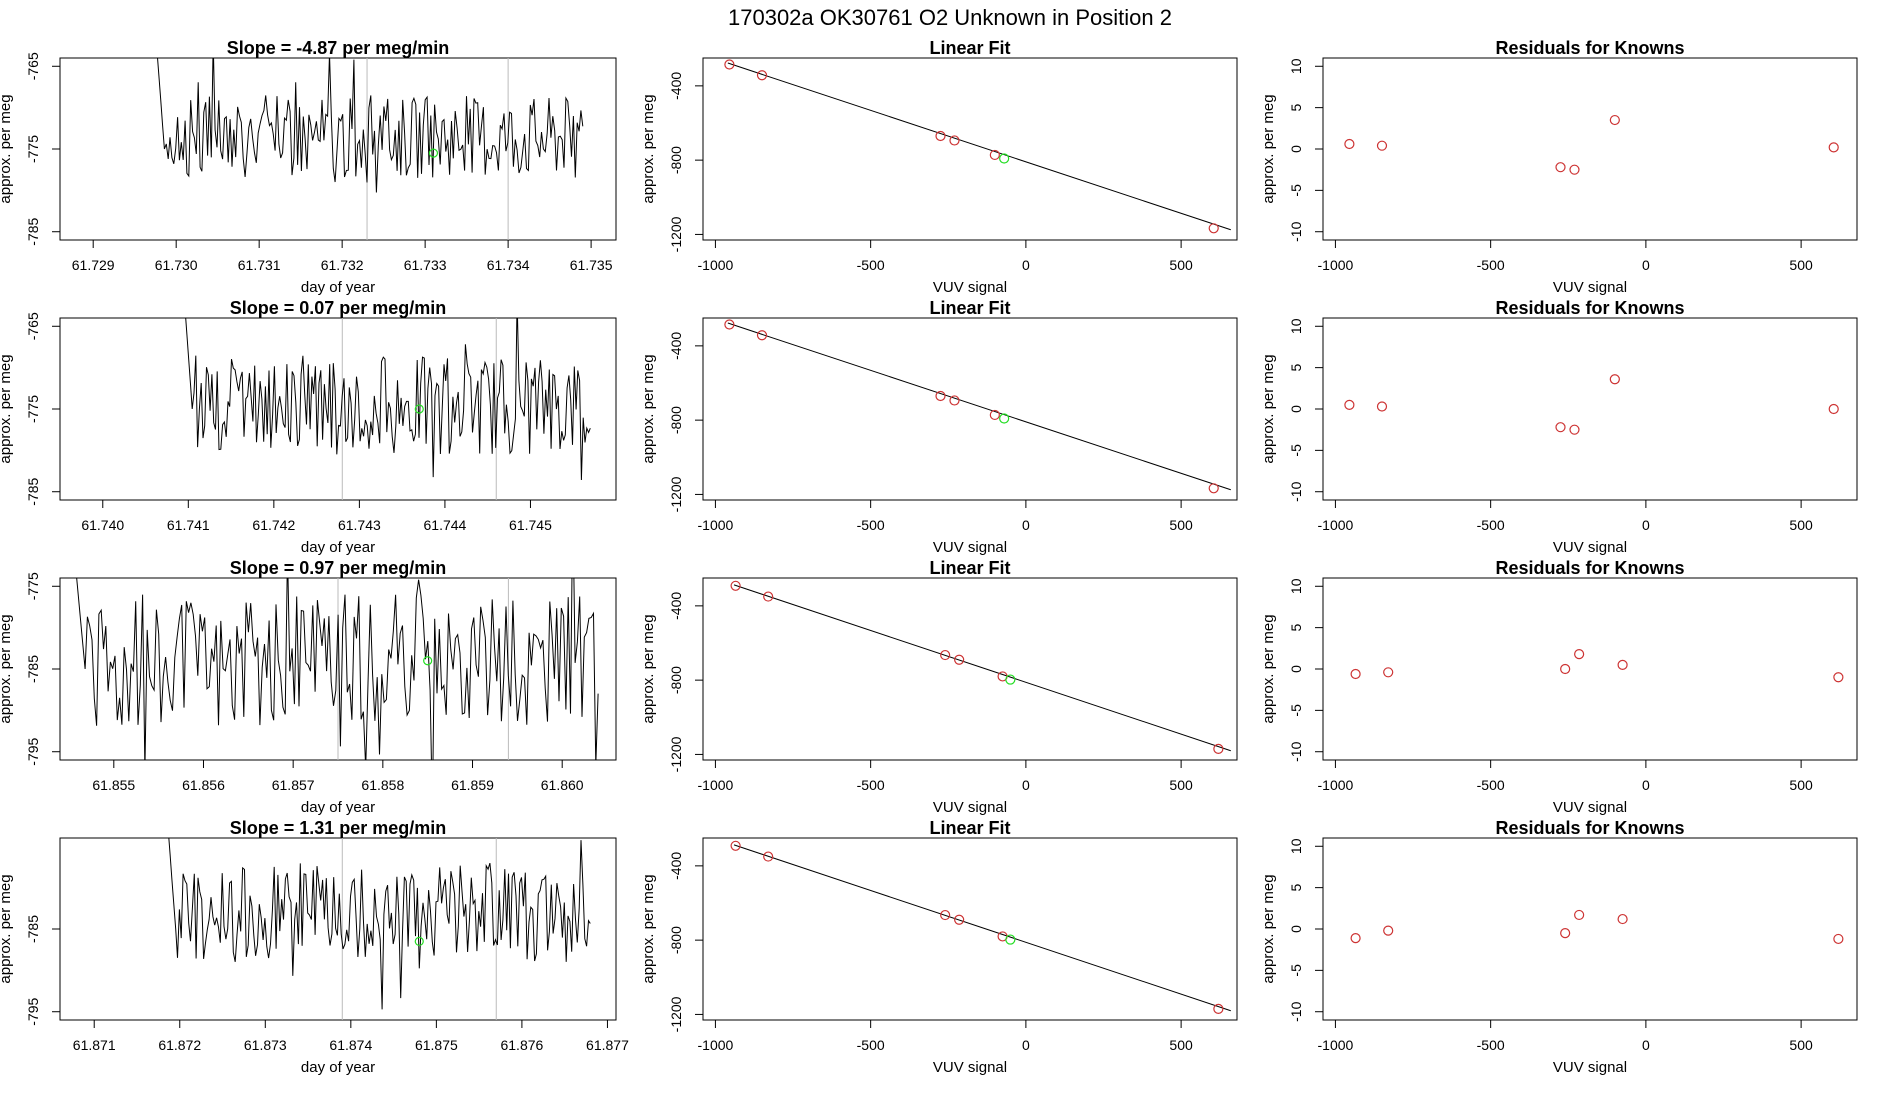  Describe the element at coordinates (102, 525) in the screenshot. I see `x-tick-label: 61.740` at that location.